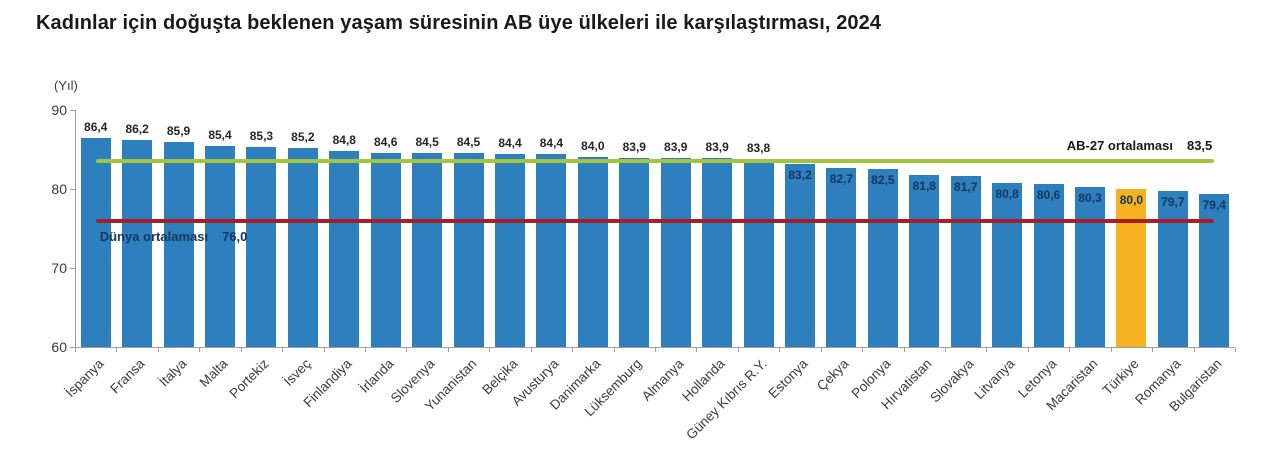  What do you see at coordinates (800, 174) in the screenshot?
I see `bar-value-label: 83,2` at bounding box center [800, 174].